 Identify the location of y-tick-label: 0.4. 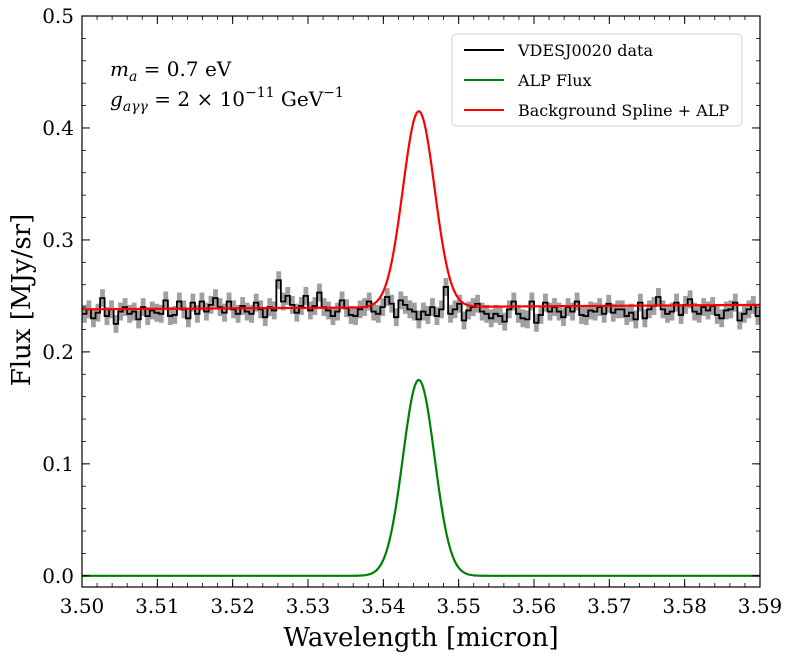
(58, 128).